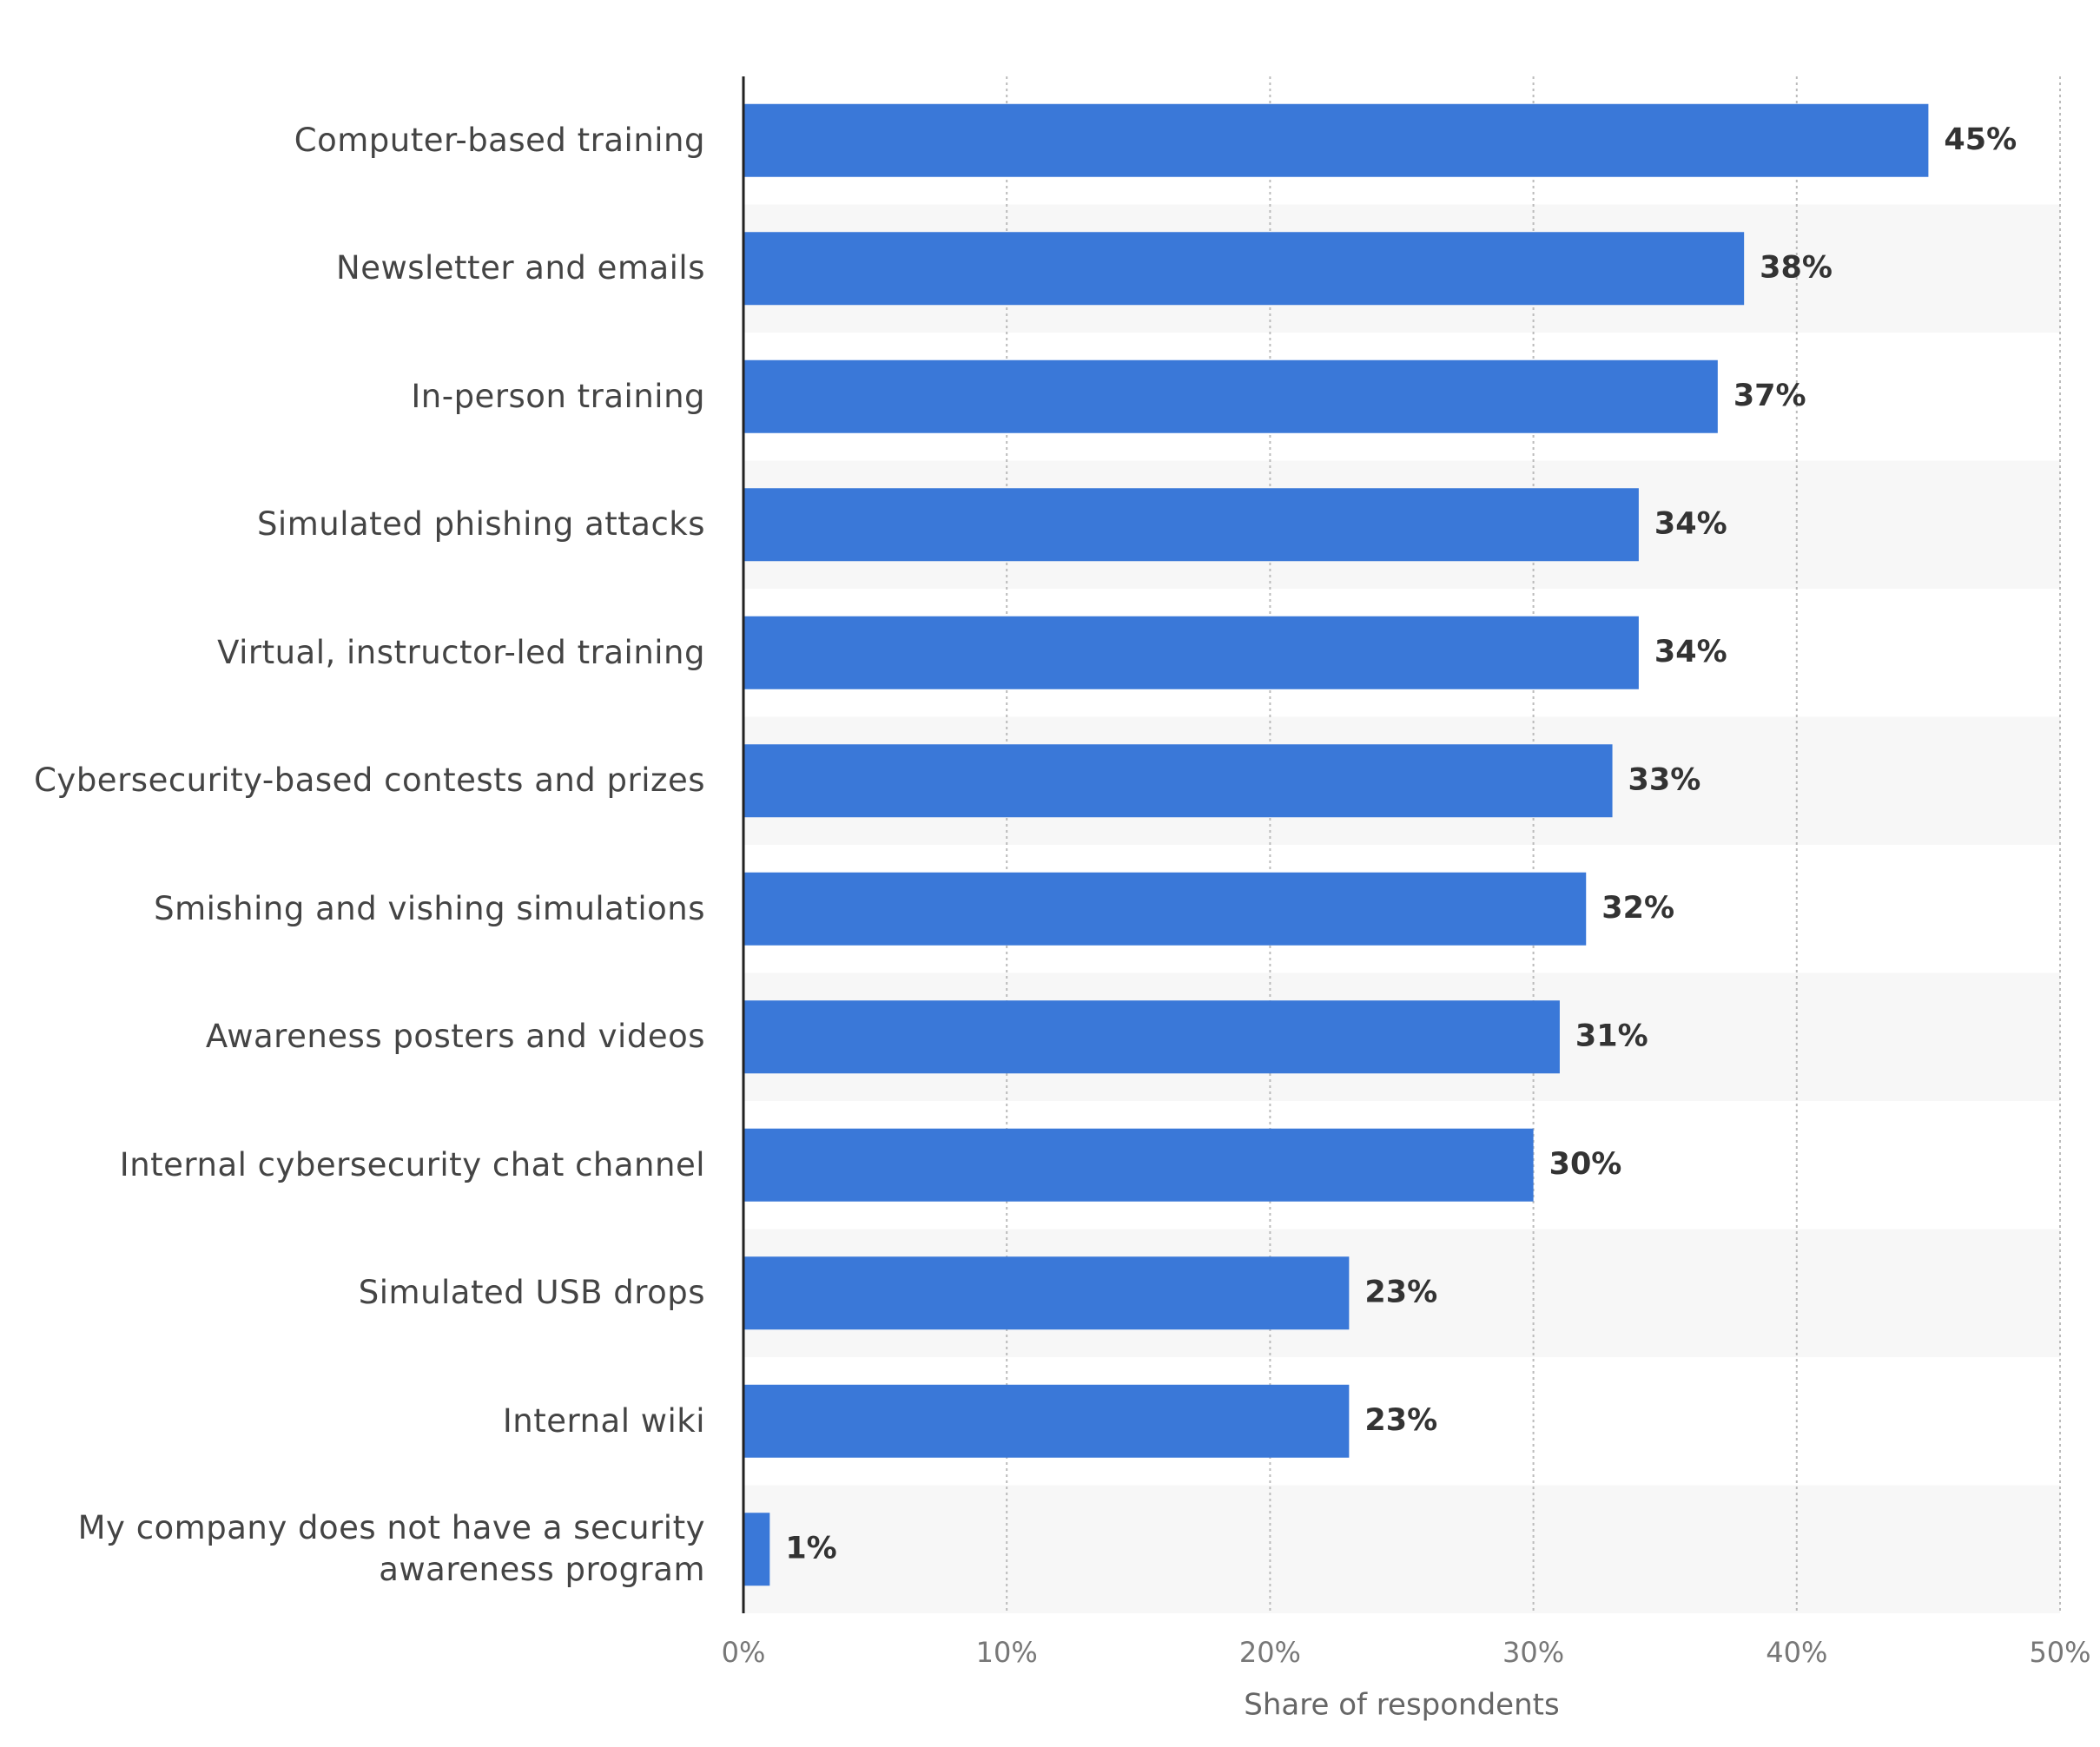 The height and width of the screenshot is (1747, 2100). Describe the element at coordinates (1796, 1653) in the screenshot. I see `x-tick-label: 40%` at that location.